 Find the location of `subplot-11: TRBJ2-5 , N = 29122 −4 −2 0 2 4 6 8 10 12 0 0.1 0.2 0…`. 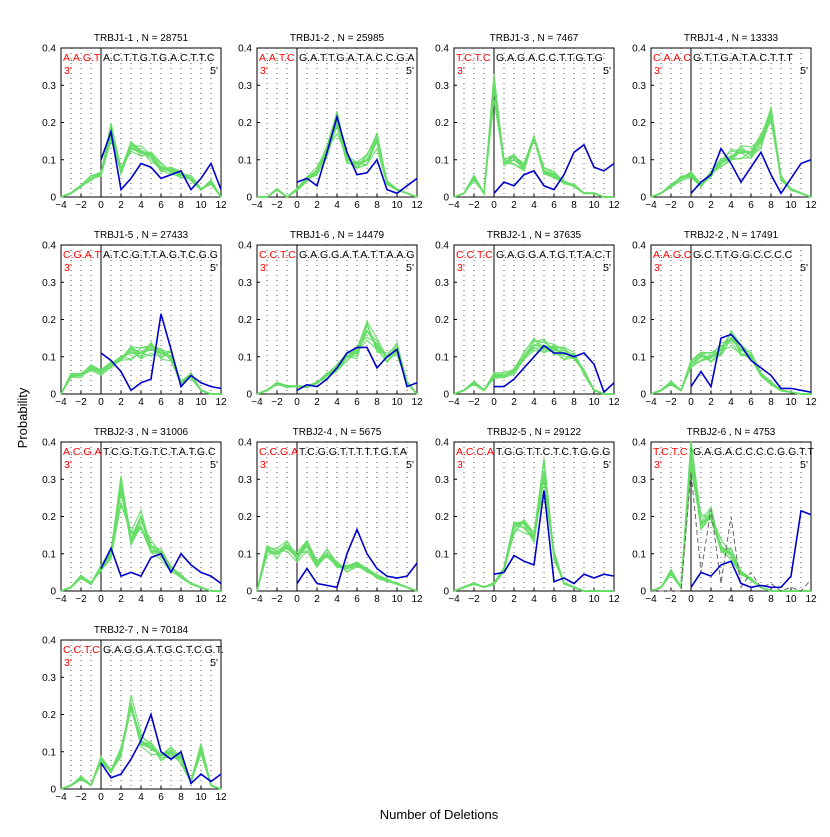

subplot-11: TRBJ2-5 , N = 29122 −4 −2 0 2 4 6 8 10 12 0 0.1 0.2 0… is located at coordinates (527, 516).